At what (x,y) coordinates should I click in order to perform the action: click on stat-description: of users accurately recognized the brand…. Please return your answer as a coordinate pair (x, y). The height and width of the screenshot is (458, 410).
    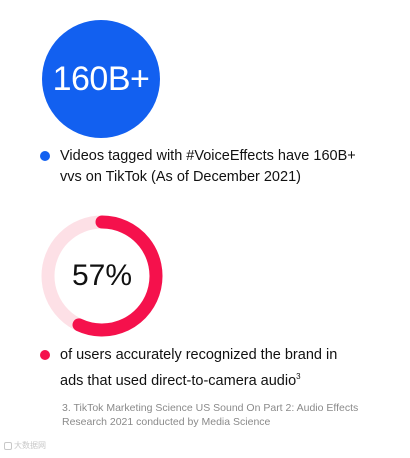
    Looking at the image, I should click on (210, 368).